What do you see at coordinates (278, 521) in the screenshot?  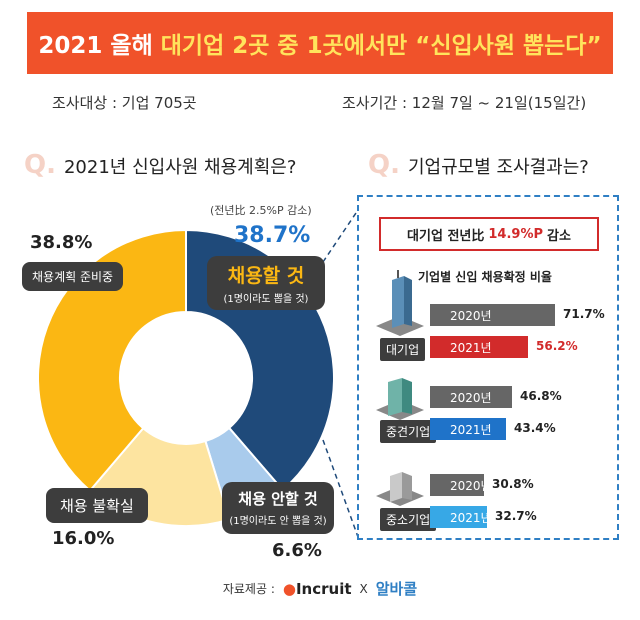 I see `nohire-note: (1명이라도 안 뽑을 것)` at bounding box center [278, 521].